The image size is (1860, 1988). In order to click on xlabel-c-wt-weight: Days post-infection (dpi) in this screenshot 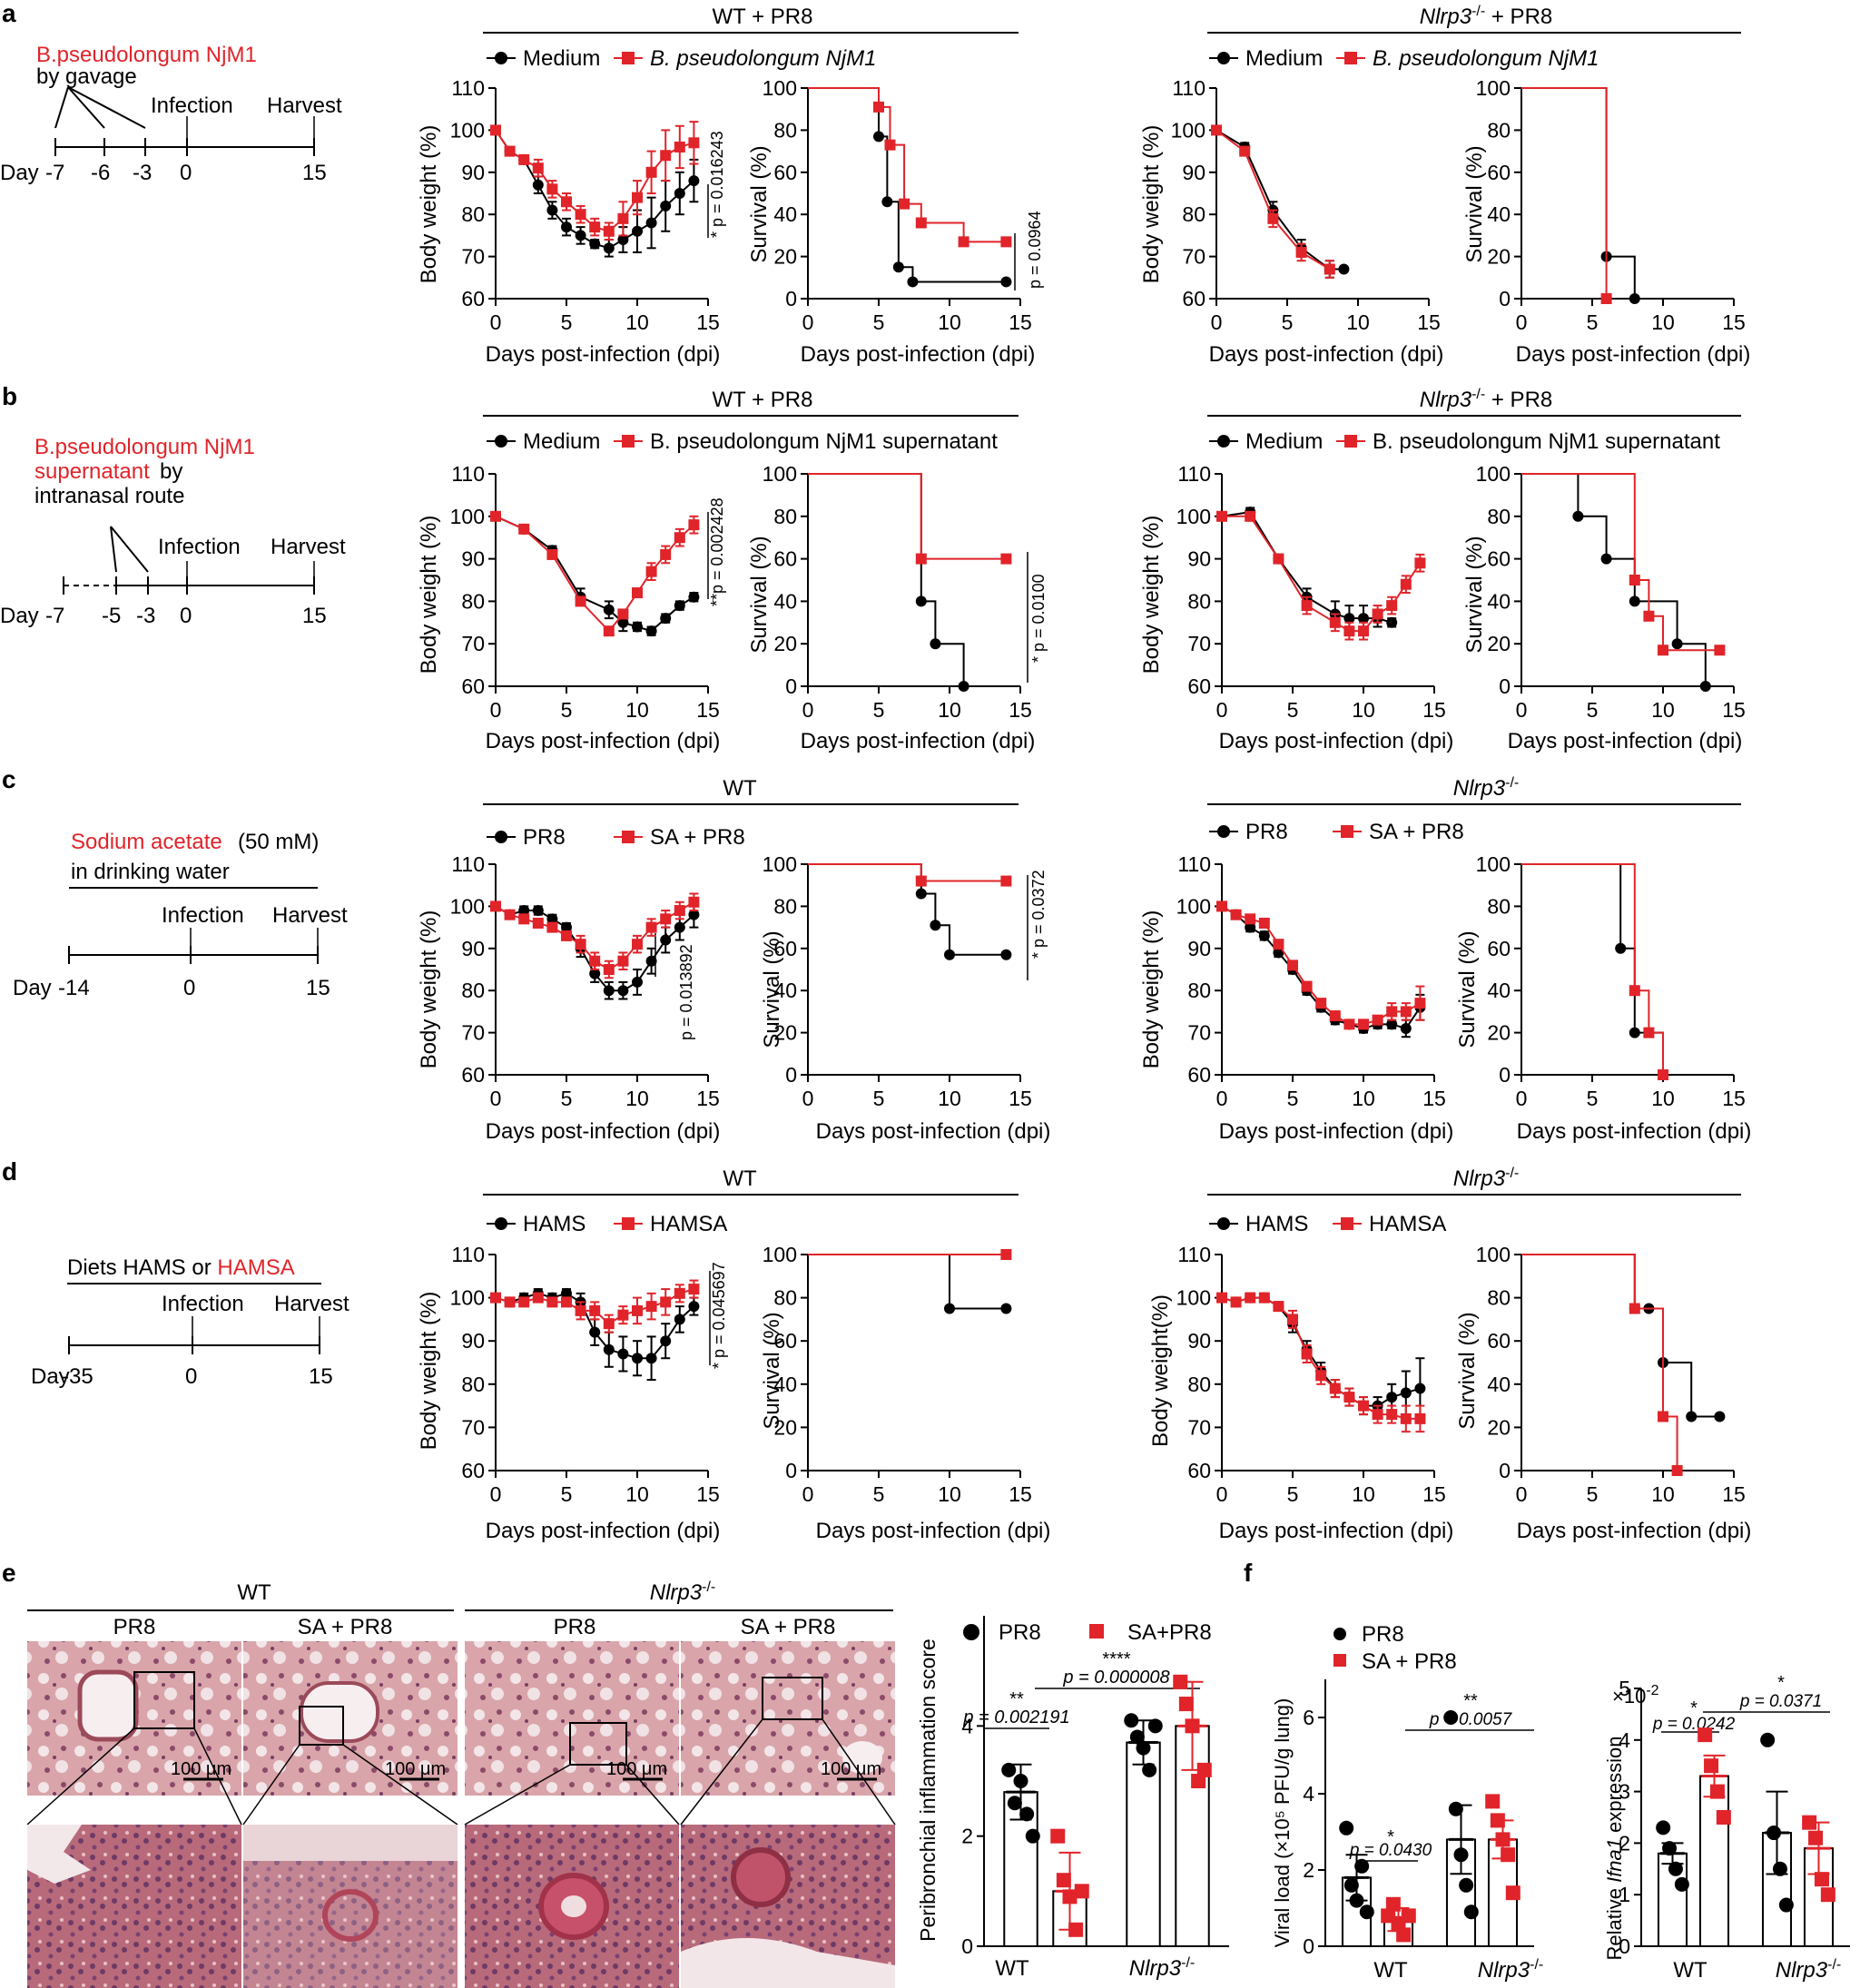, I will do `click(603, 1131)`.